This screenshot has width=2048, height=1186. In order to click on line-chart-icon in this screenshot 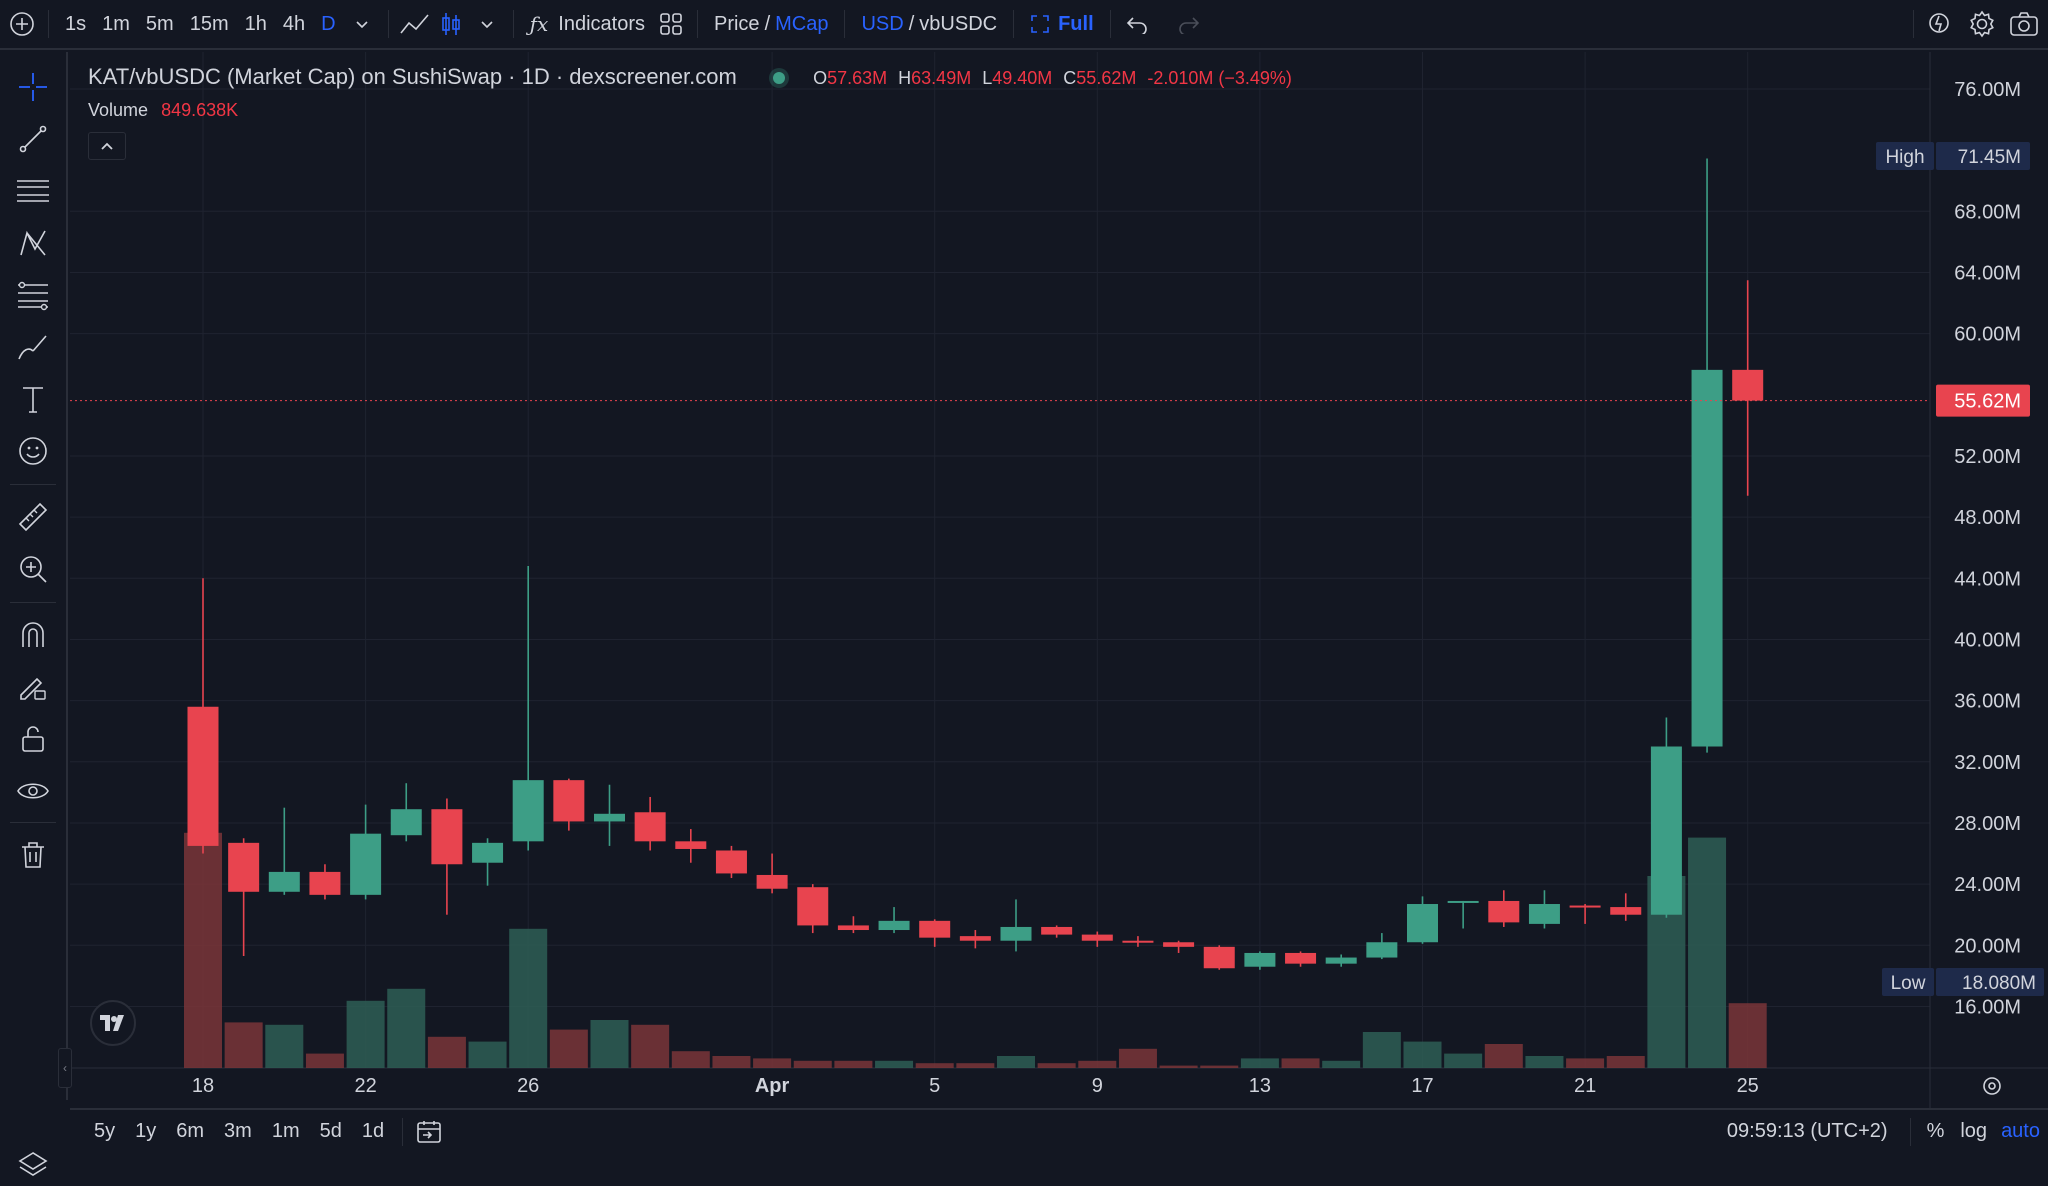, I will do `click(415, 24)`.